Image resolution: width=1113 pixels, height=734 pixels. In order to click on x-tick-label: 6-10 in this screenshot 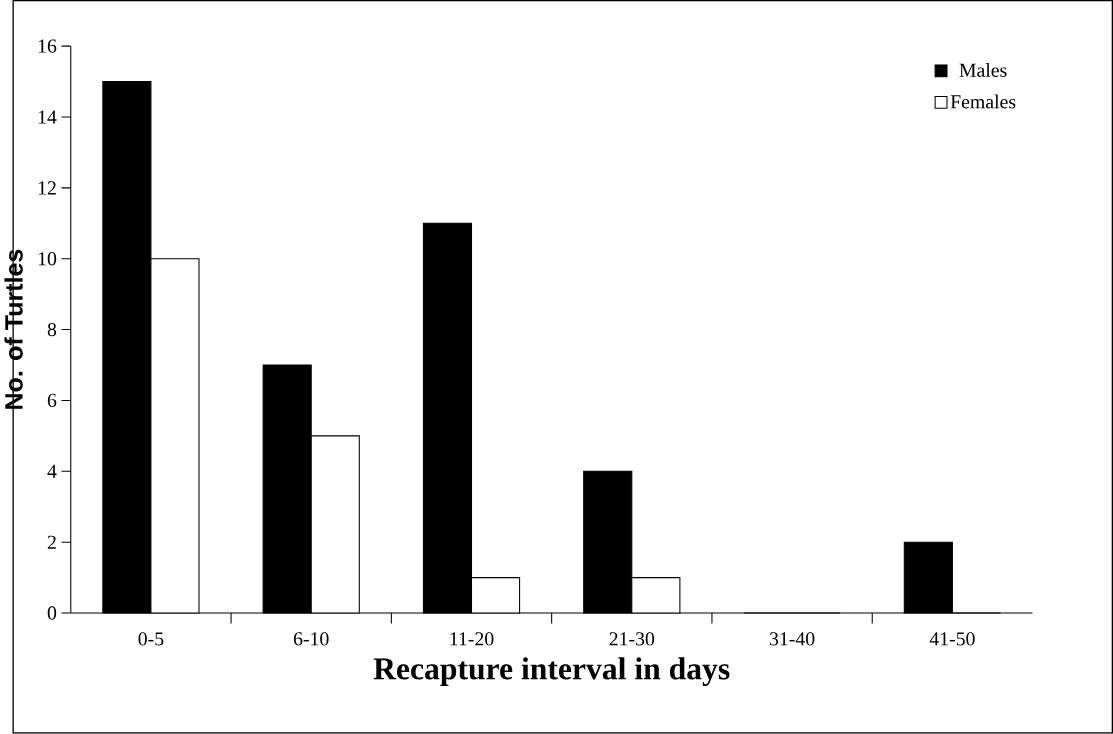, I will do `click(311, 639)`.